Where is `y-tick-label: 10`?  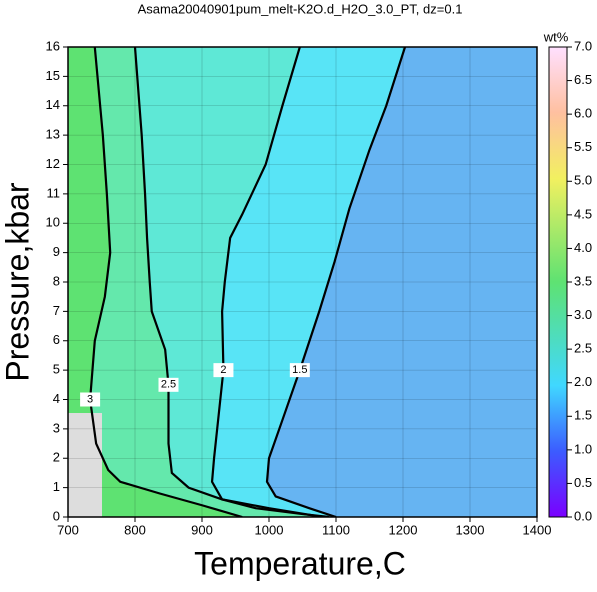 y-tick-label: 10 is located at coordinates (53, 222).